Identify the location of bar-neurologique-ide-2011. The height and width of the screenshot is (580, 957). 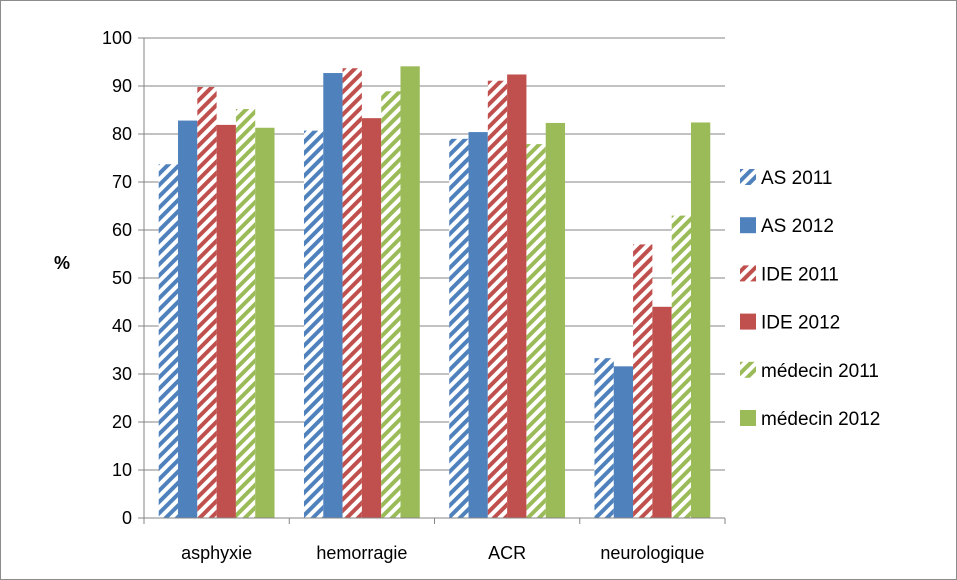
(643, 381).